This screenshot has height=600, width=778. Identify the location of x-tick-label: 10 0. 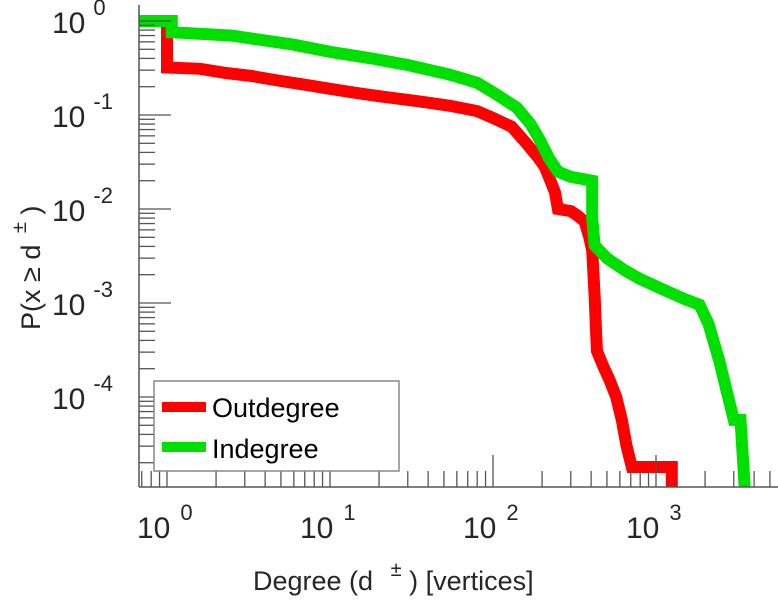
(165, 522).